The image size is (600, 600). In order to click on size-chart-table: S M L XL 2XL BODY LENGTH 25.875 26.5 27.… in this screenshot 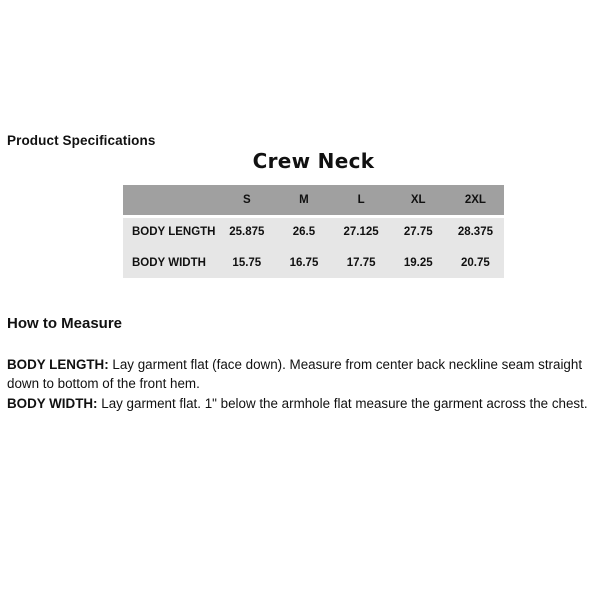, I will do `click(313, 231)`.